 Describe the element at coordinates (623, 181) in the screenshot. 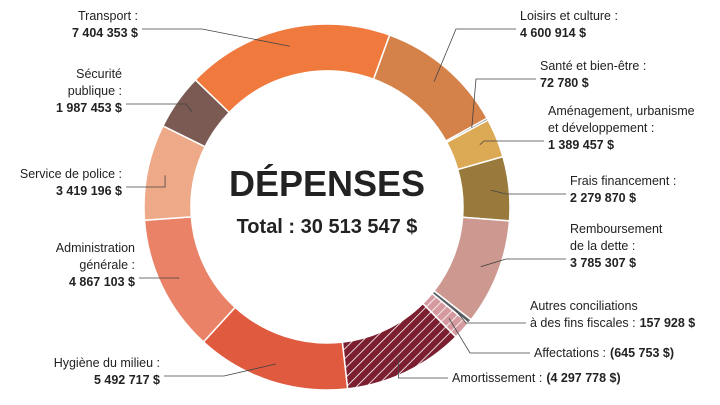

I see `slice-label: Frais financement :` at that location.